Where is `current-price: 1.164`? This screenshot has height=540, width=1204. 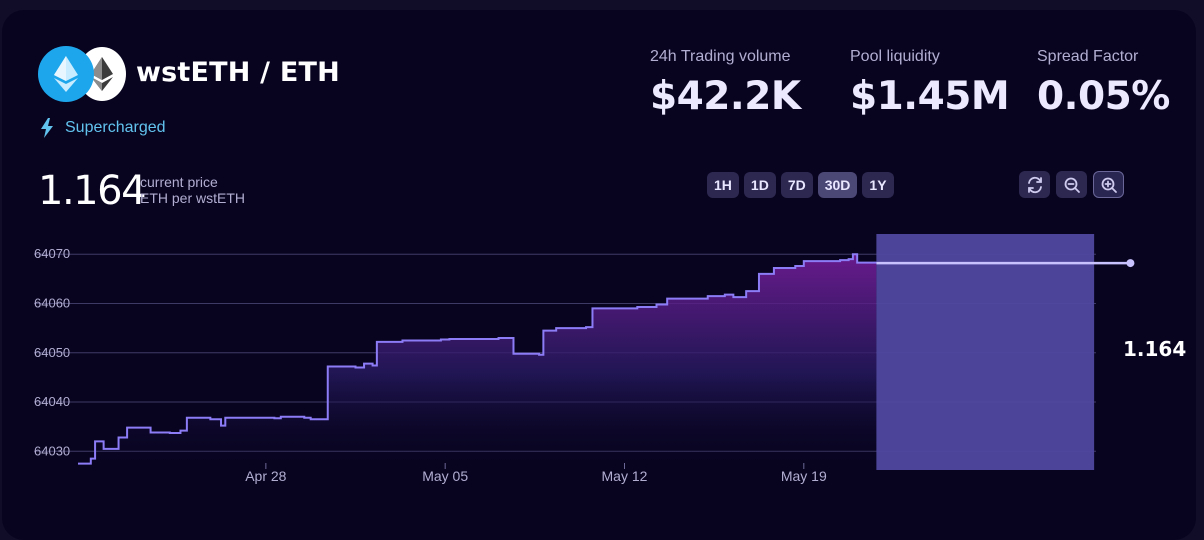
current-price: 1.164 is located at coordinates (92, 191).